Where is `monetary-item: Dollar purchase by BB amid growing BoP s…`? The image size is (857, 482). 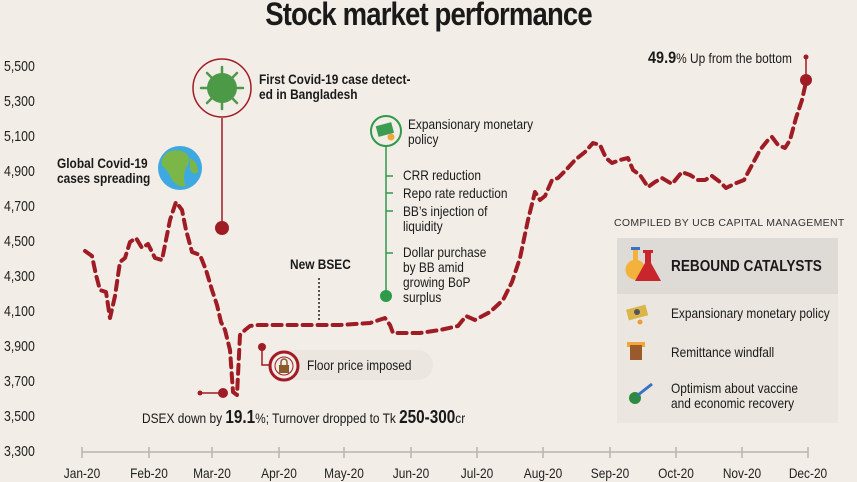
monetary-item: Dollar purchase by BB amid growing BoP s… is located at coordinates (445, 274).